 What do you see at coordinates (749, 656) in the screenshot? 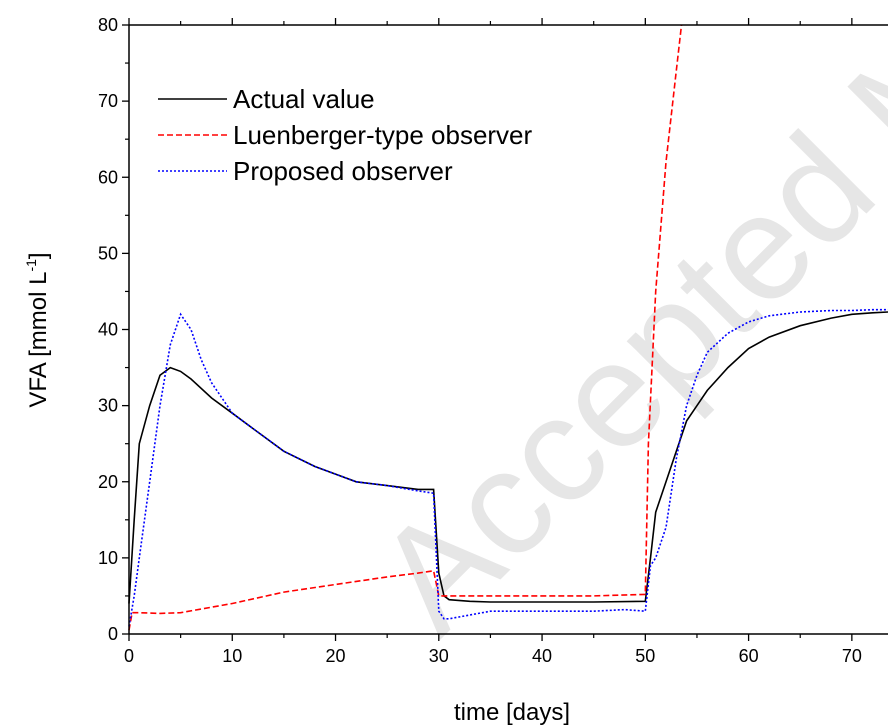
I see `x-tick-label: 60` at bounding box center [749, 656].